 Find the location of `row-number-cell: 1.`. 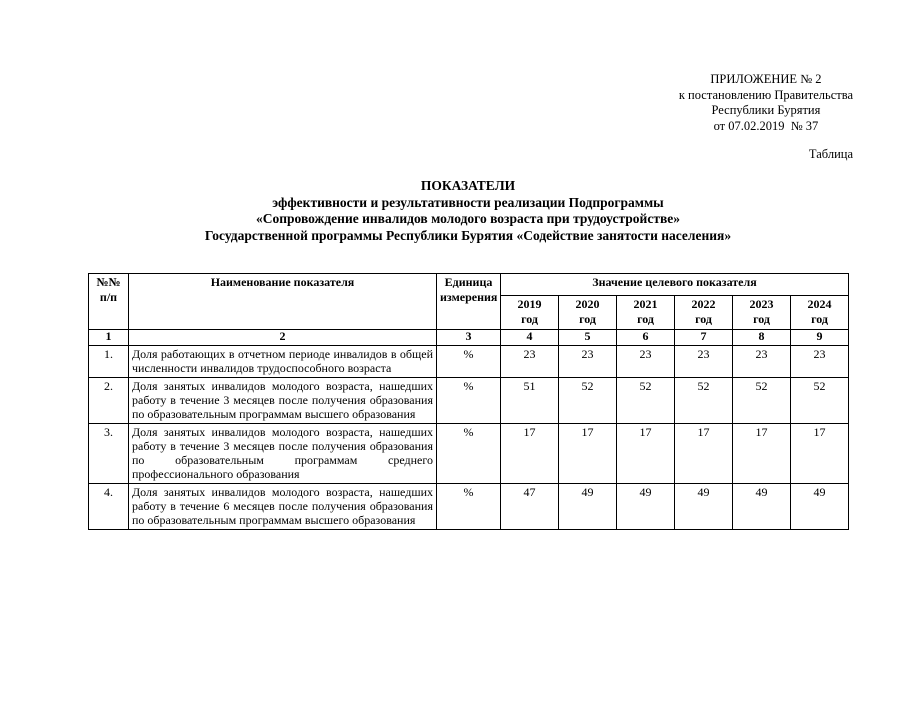

row-number-cell: 1. is located at coordinates (108, 361).